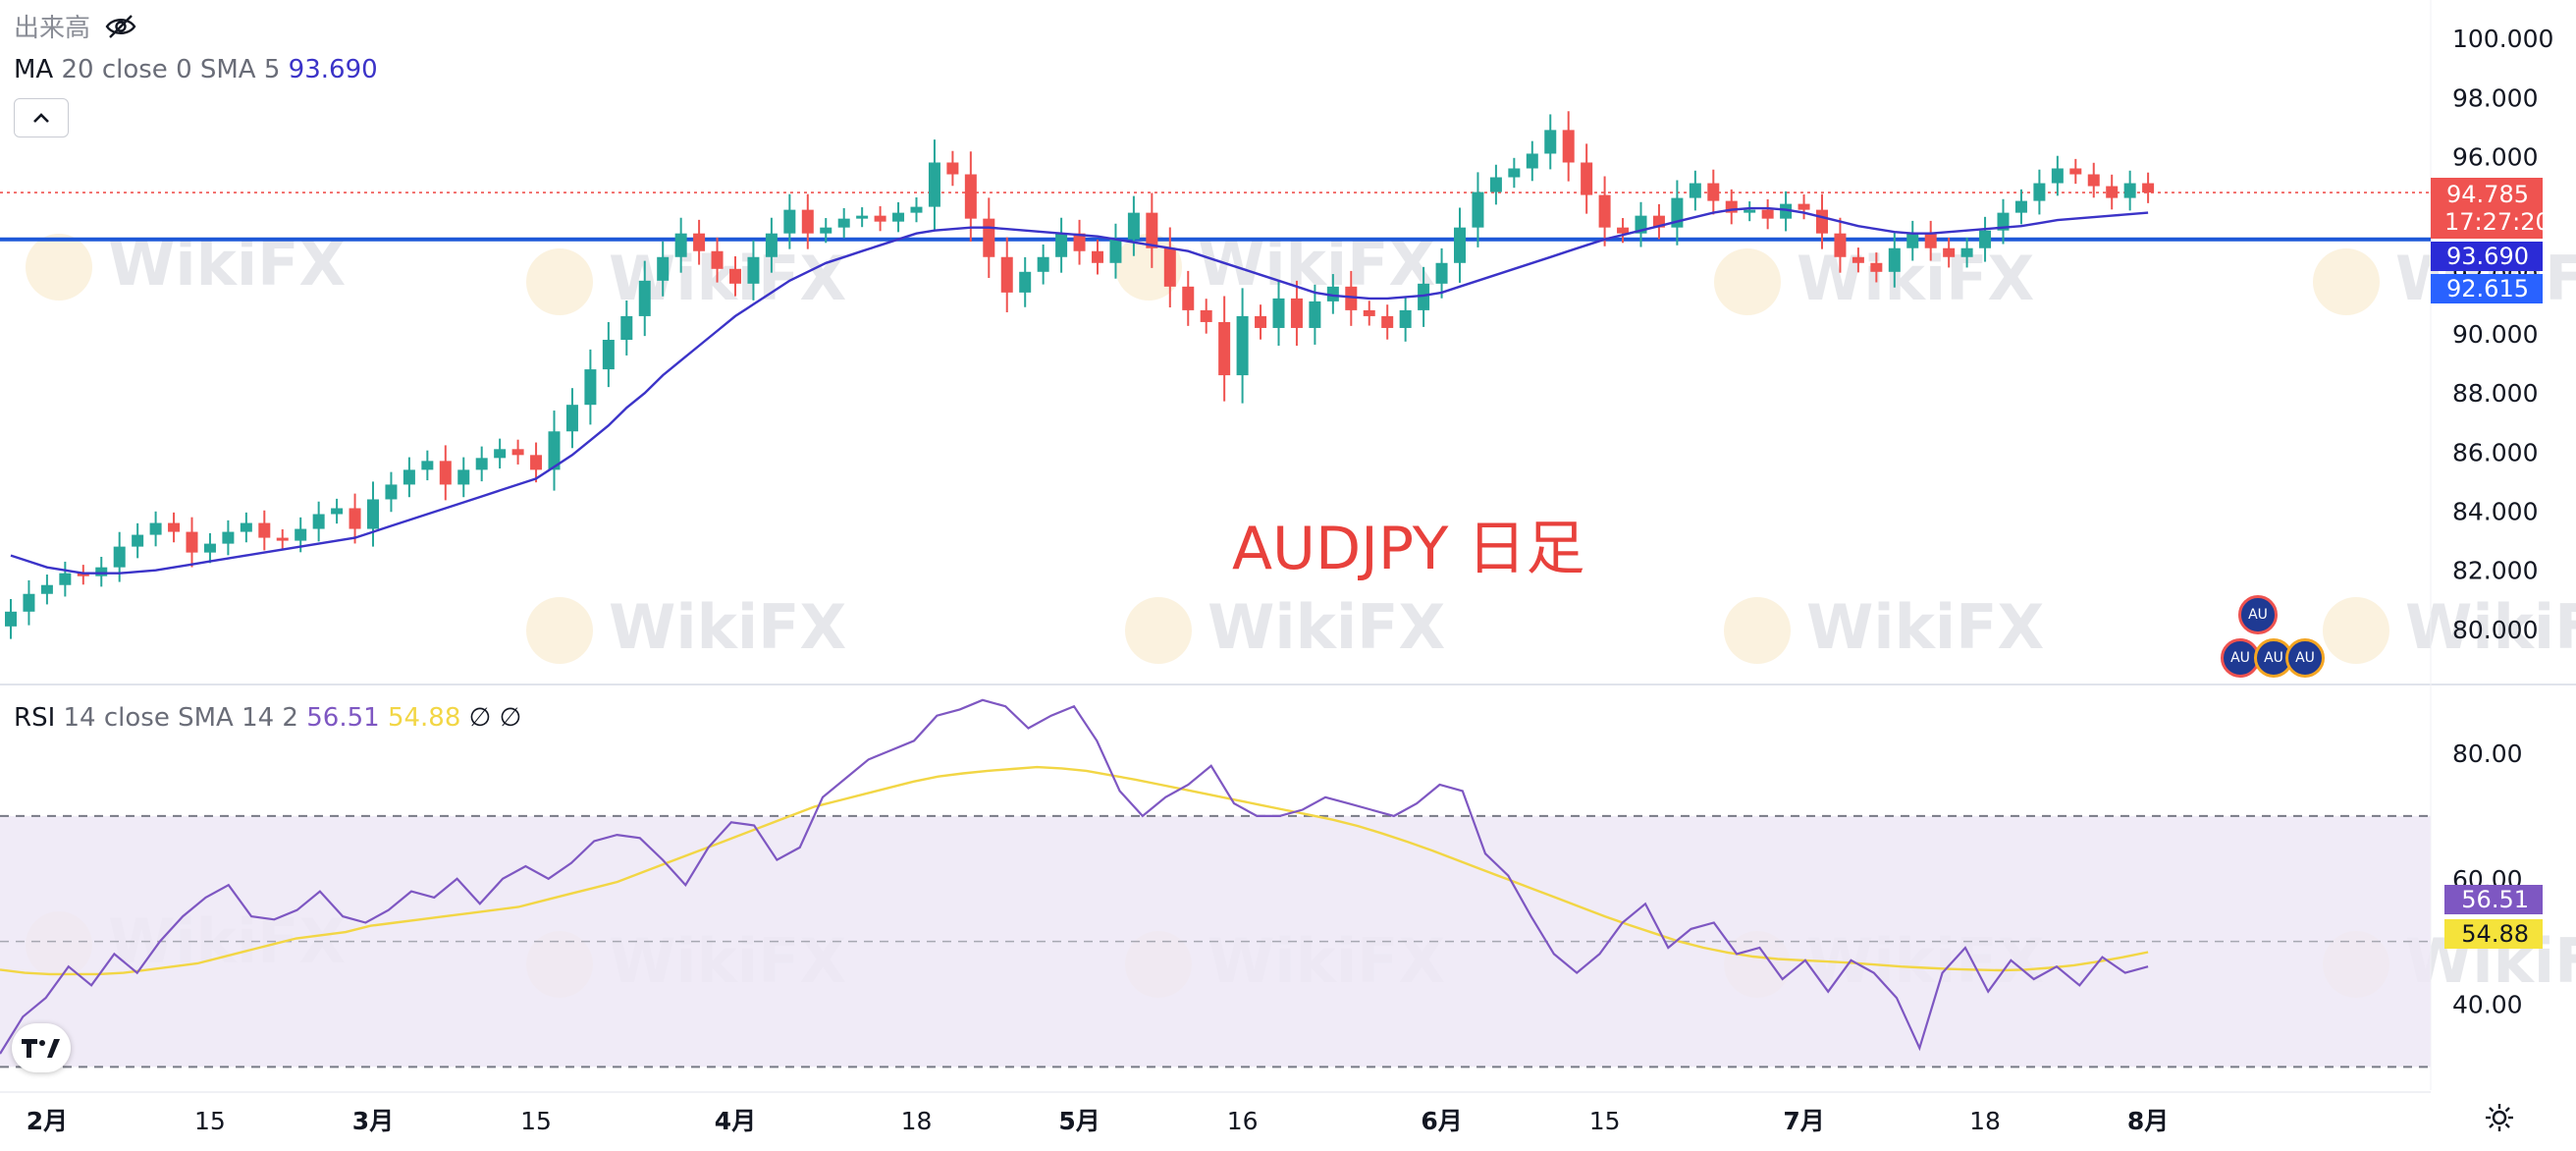  I want to click on watermark-text: WikiFX, so click(1915, 279).